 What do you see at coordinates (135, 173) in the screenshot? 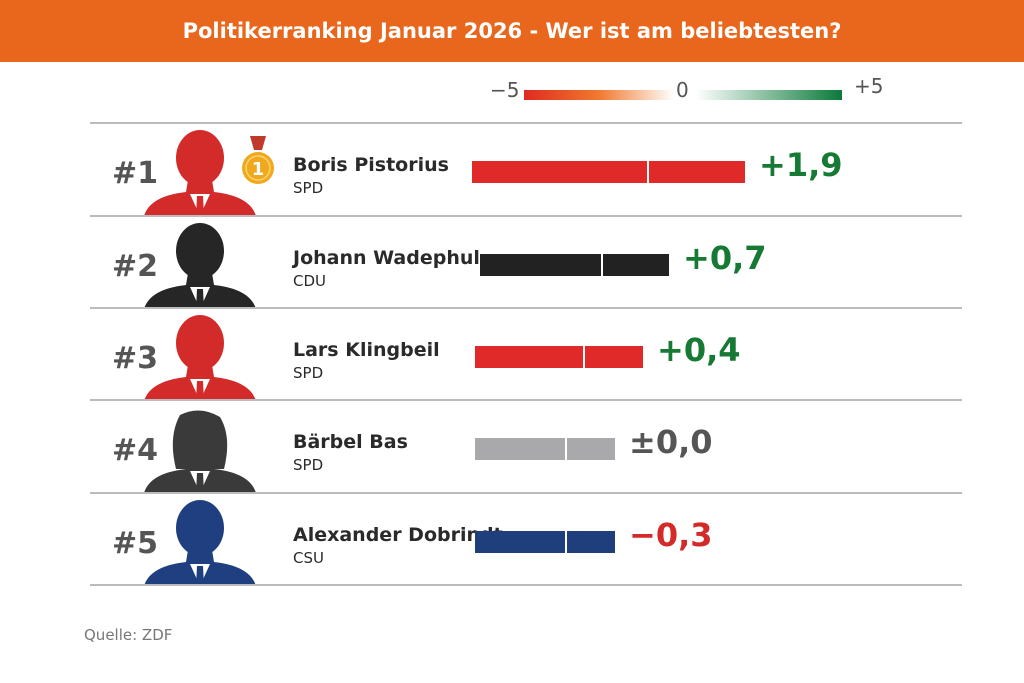
I see `rank-label: #1` at bounding box center [135, 173].